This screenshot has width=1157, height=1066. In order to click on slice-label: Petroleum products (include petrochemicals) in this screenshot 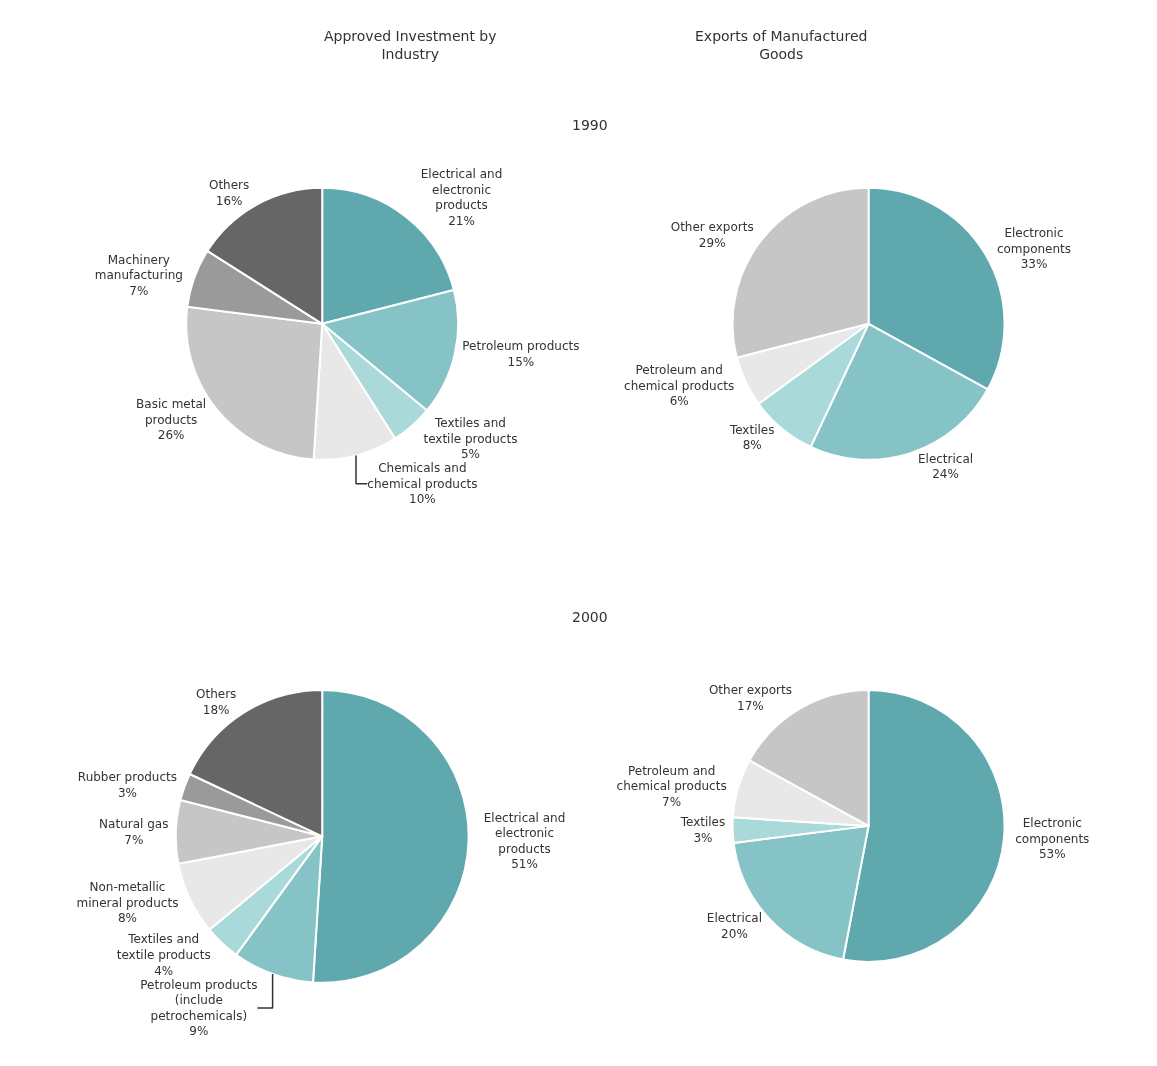, I will do `click(199, 1000)`.